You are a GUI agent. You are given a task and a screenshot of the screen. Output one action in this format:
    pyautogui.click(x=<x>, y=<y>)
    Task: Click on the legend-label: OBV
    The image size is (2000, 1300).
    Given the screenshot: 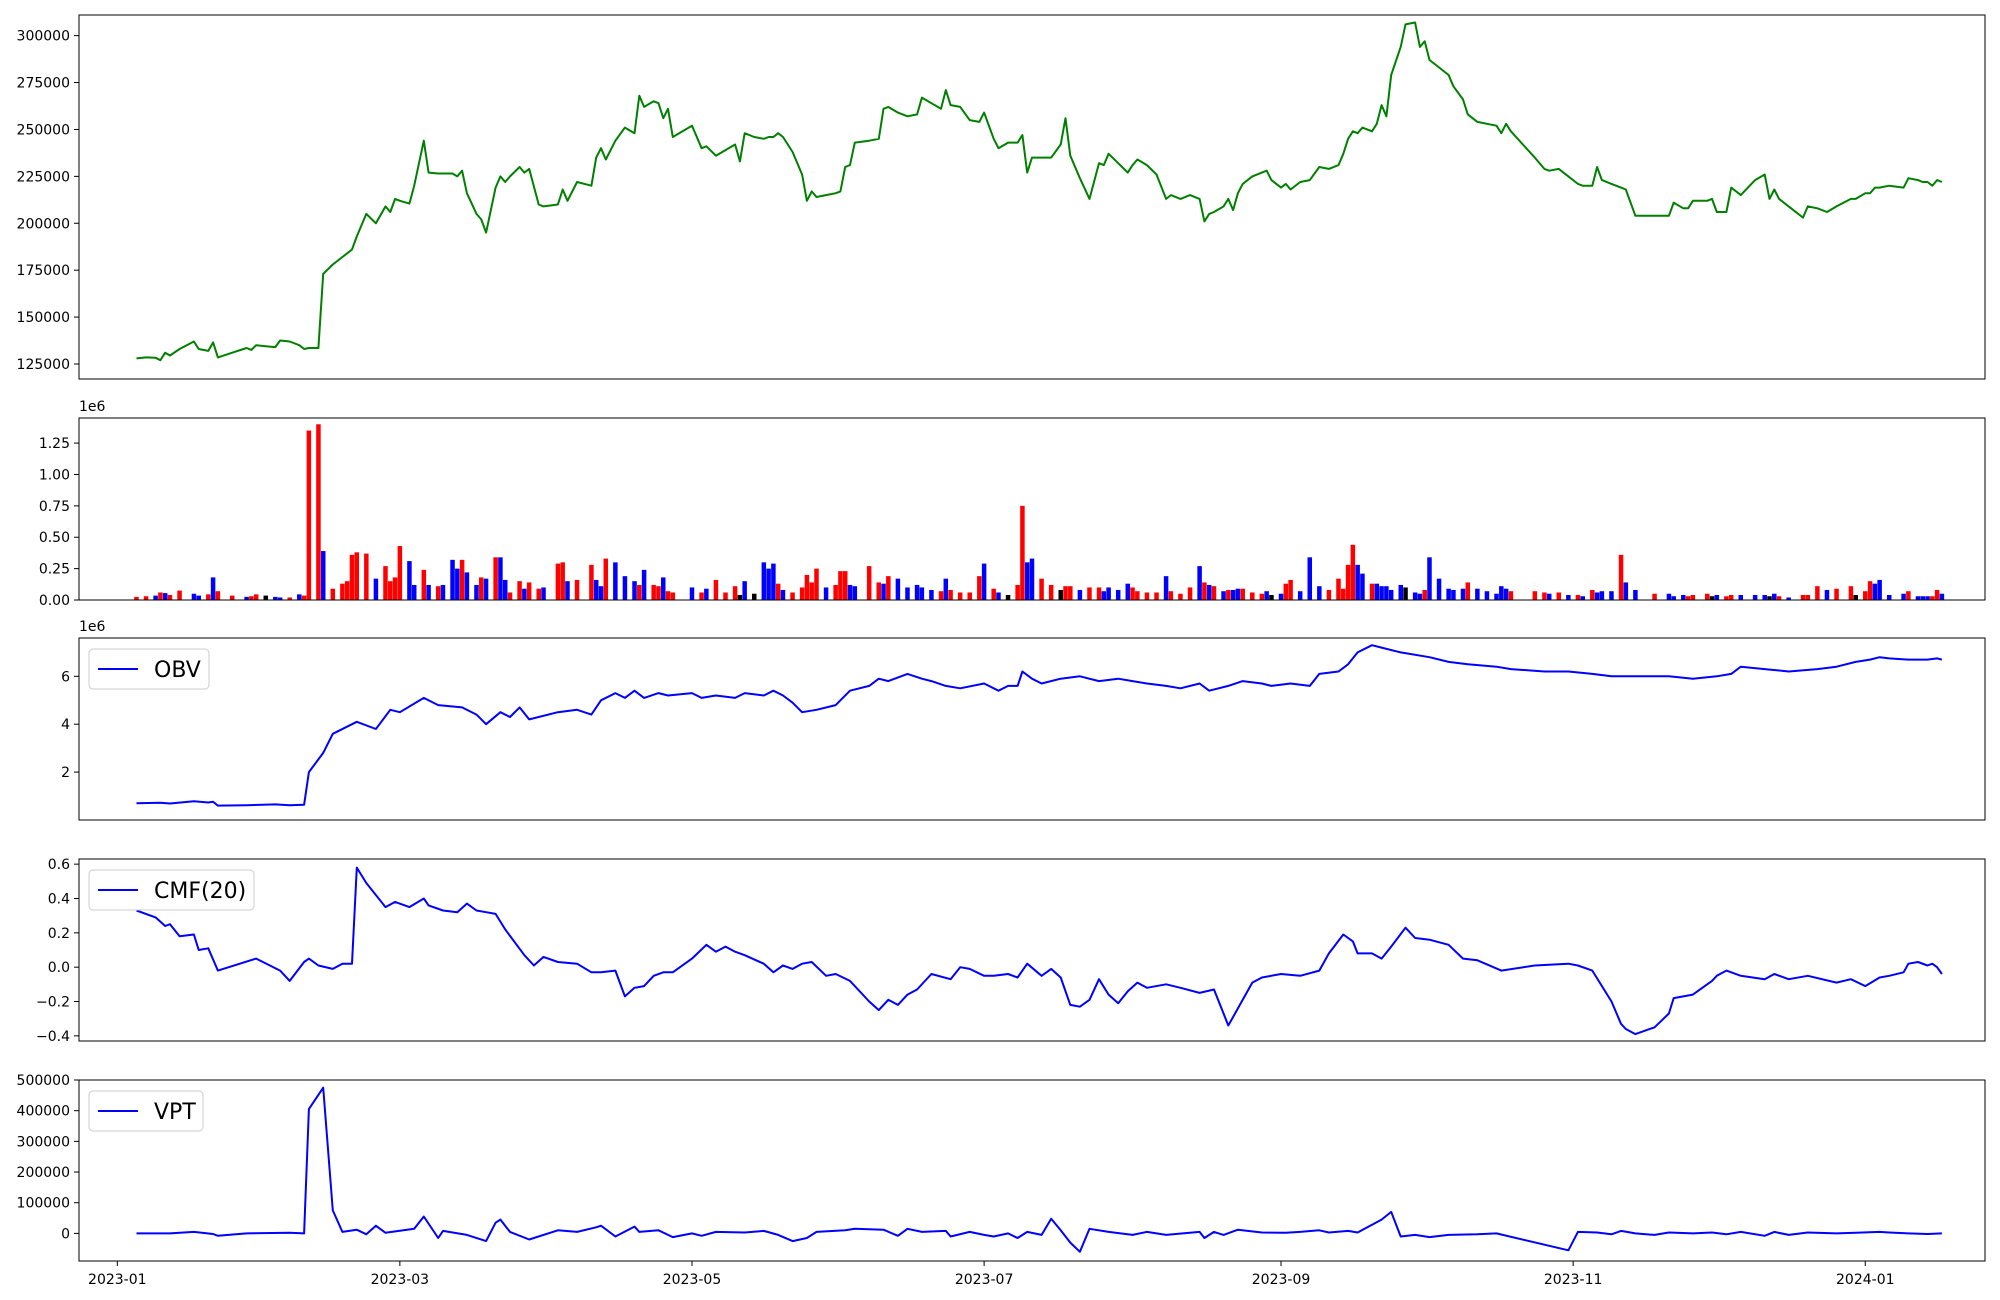 What is the action you would take?
    pyautogui.click(x=177, y=670)
    